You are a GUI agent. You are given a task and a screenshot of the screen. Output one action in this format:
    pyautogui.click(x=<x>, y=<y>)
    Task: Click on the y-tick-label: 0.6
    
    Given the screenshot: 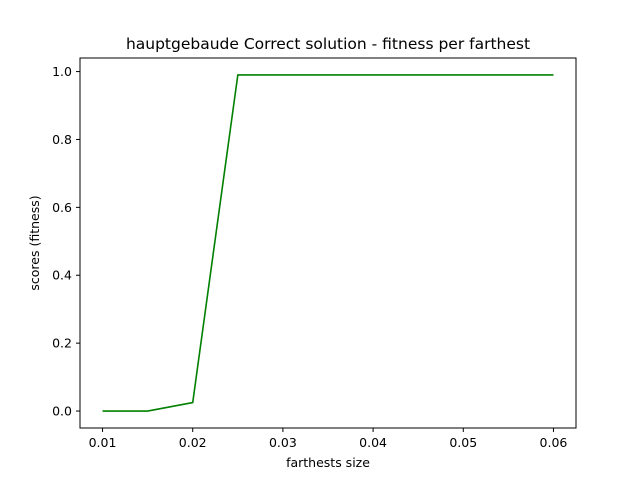 What is the action you would take?
    pyautogui.click(x=62, y=207)
    